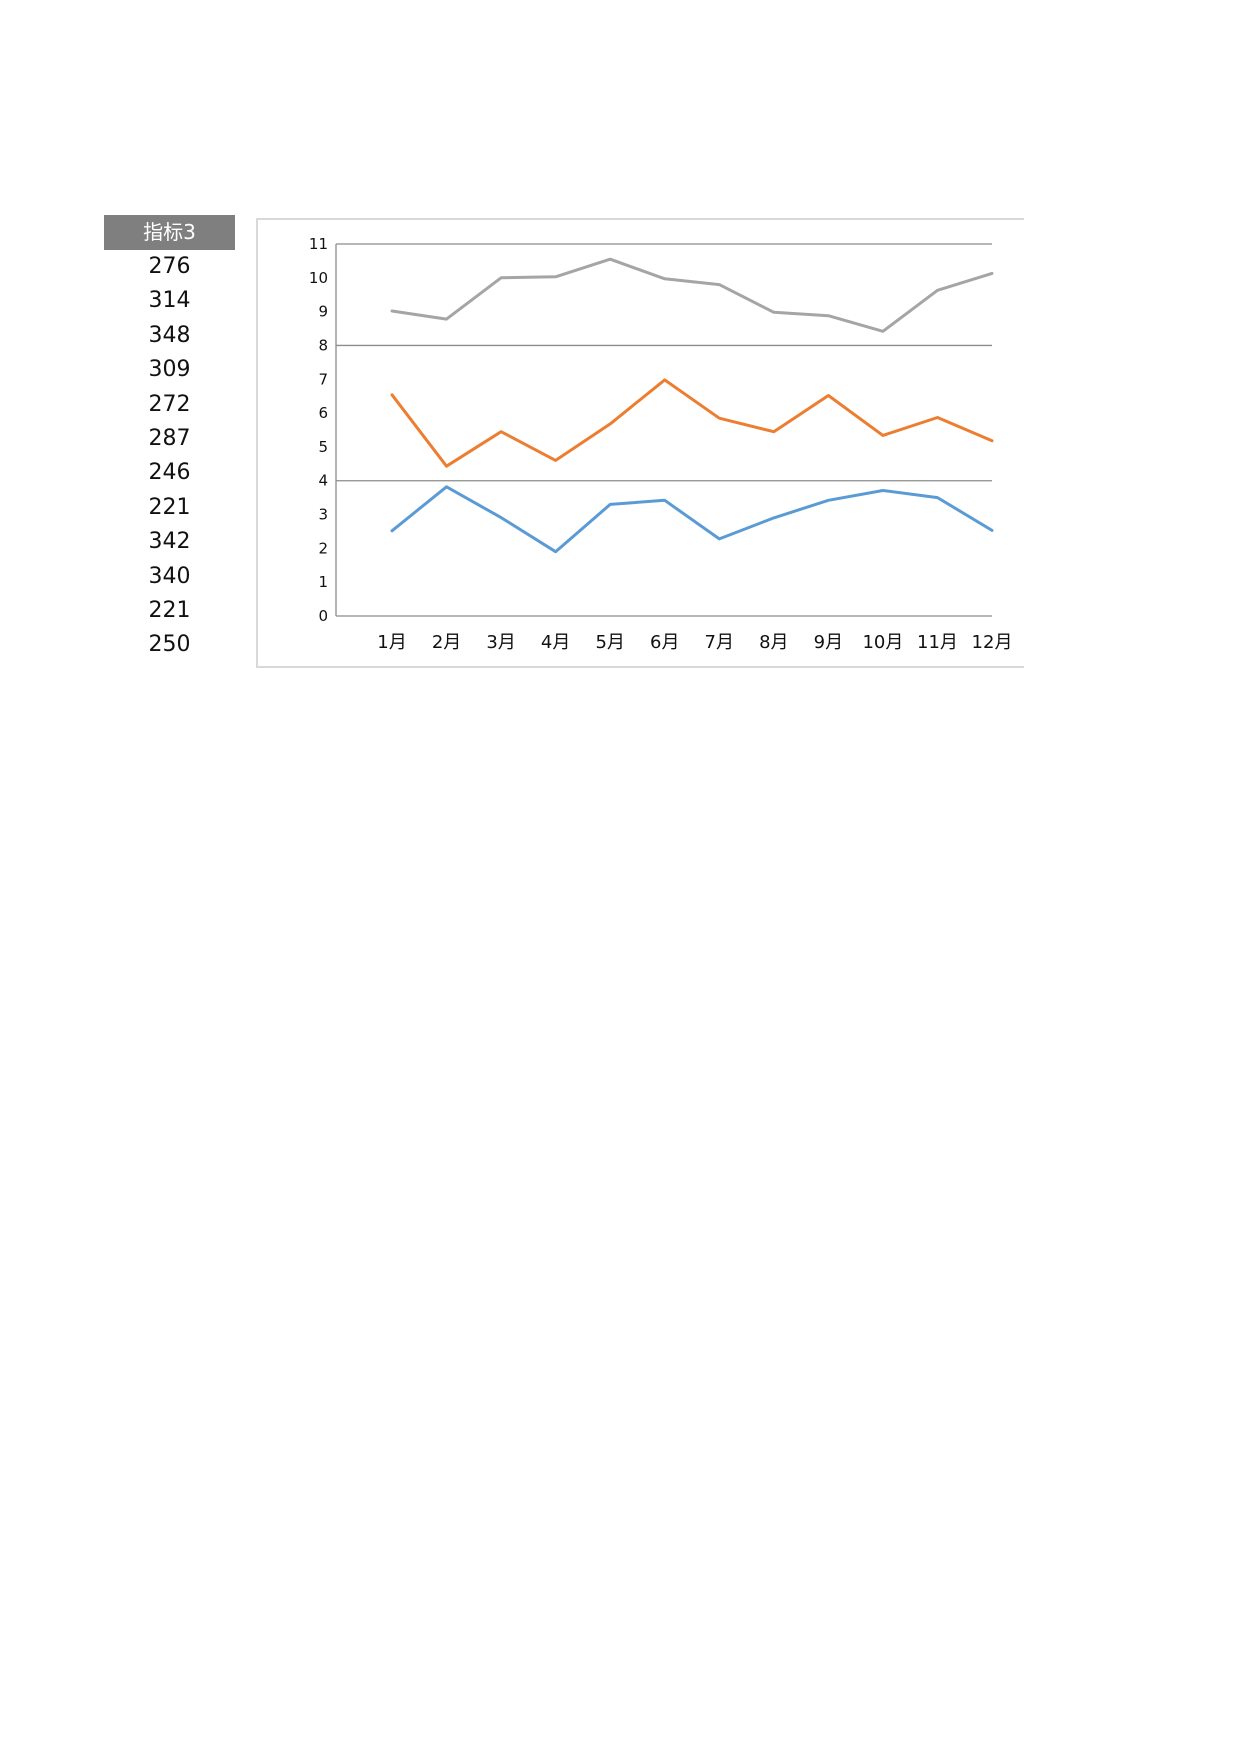 Image resolution: width=1240 pixels, height=1754 pixels. Describe the element at coordinates (323, 413) in the screenshot. I see `y-tick-label: 6` at that location.